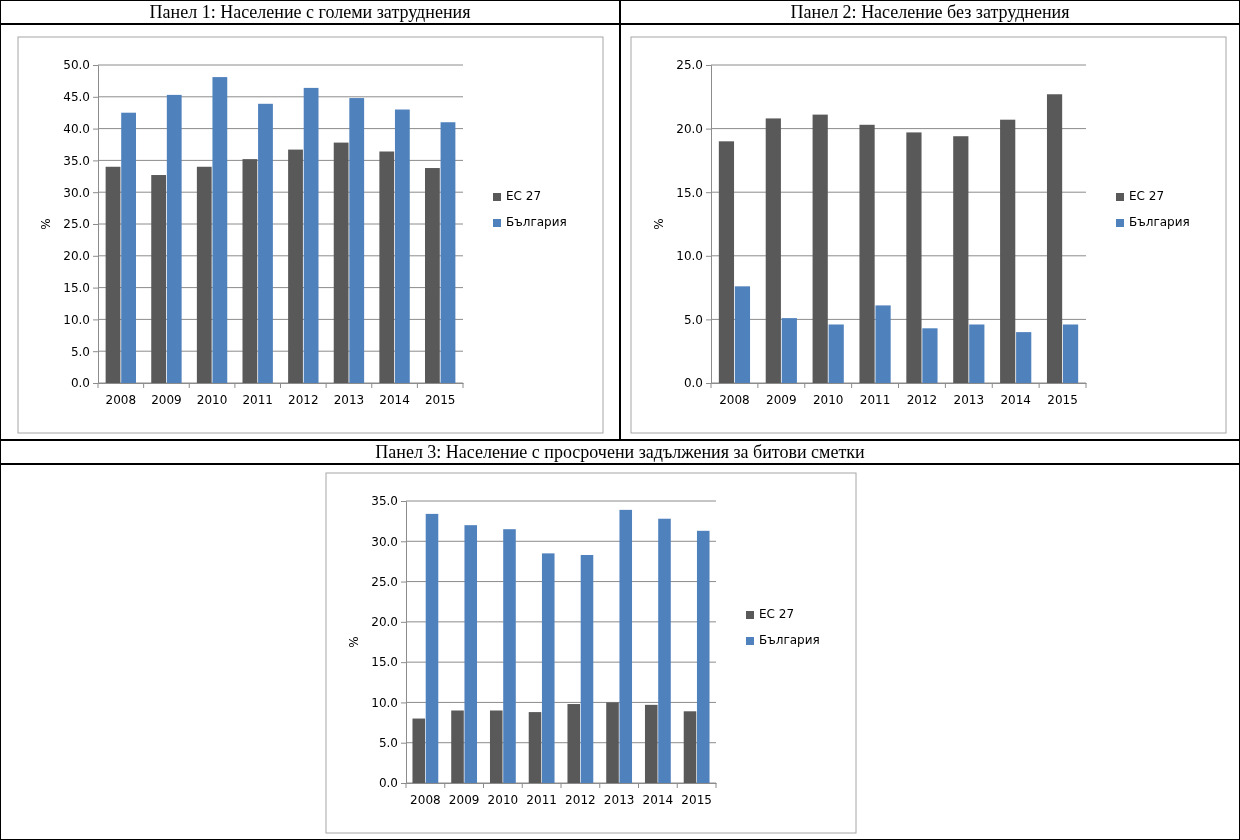 The height and width of the screenshot is (840, 1240). What do you see at coordinates (76, 65) in the screenshot?
I see `y-tick-label: 50.0` at bounding box center [76, 65].